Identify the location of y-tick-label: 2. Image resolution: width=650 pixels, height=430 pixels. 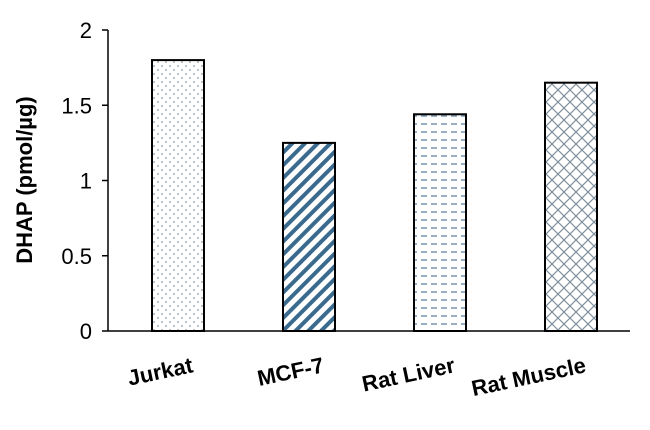
(86, 30).